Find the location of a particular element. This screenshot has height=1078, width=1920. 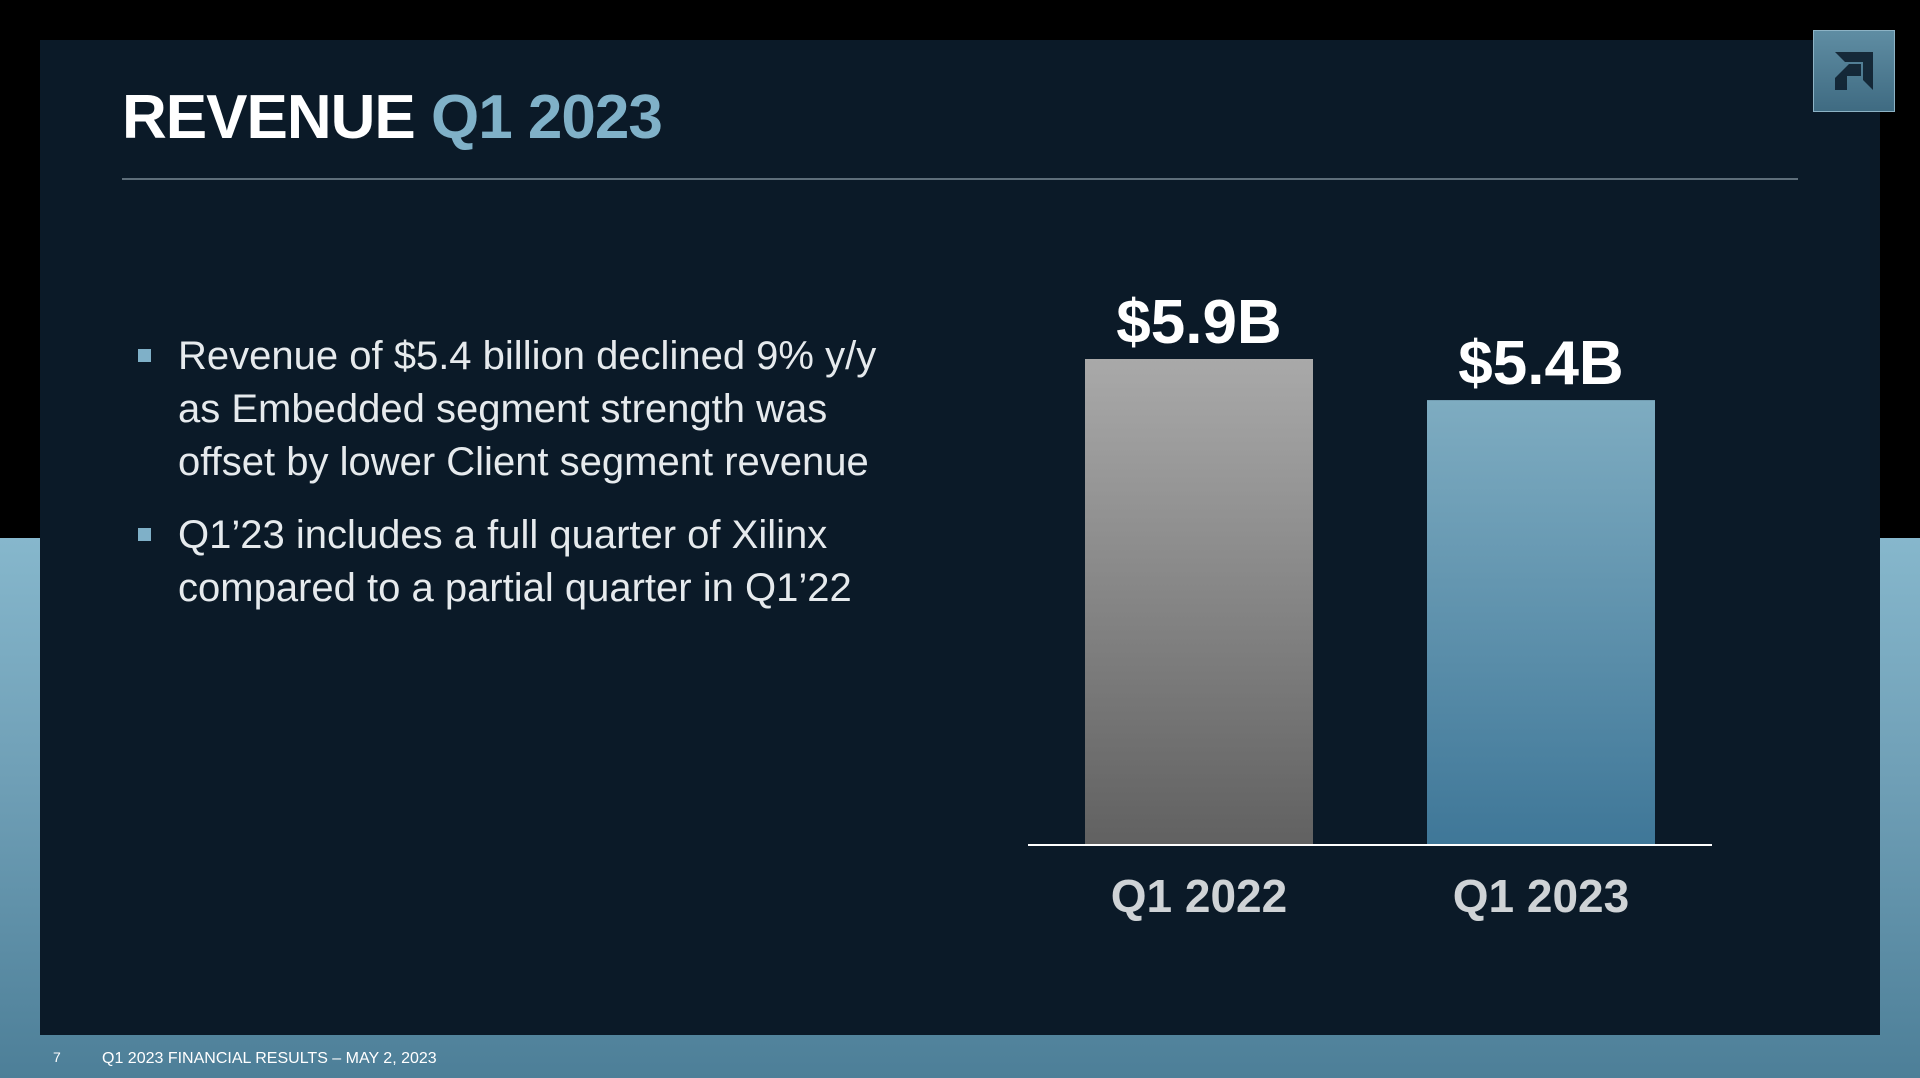

data-label: $5.4B is located at coordinates (1540, 363).